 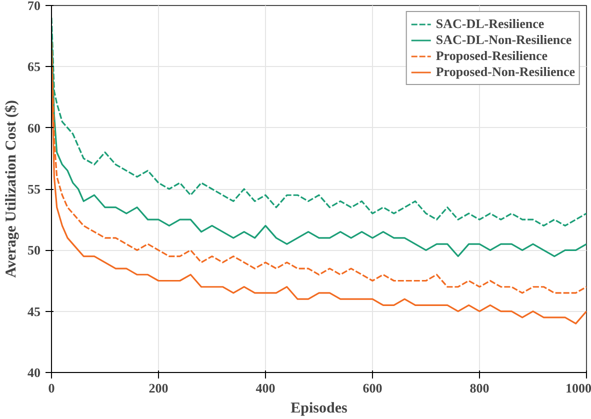 I want to click on y-tick-label: 55, so click(x=34, y=189).